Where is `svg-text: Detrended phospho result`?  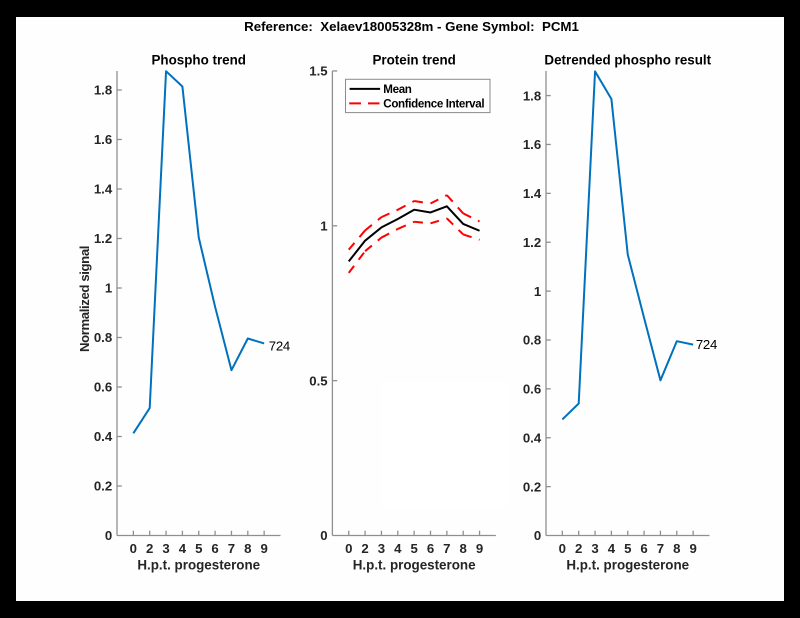
svg-text: Detrended phospho result is located at coordinates (627, 59).